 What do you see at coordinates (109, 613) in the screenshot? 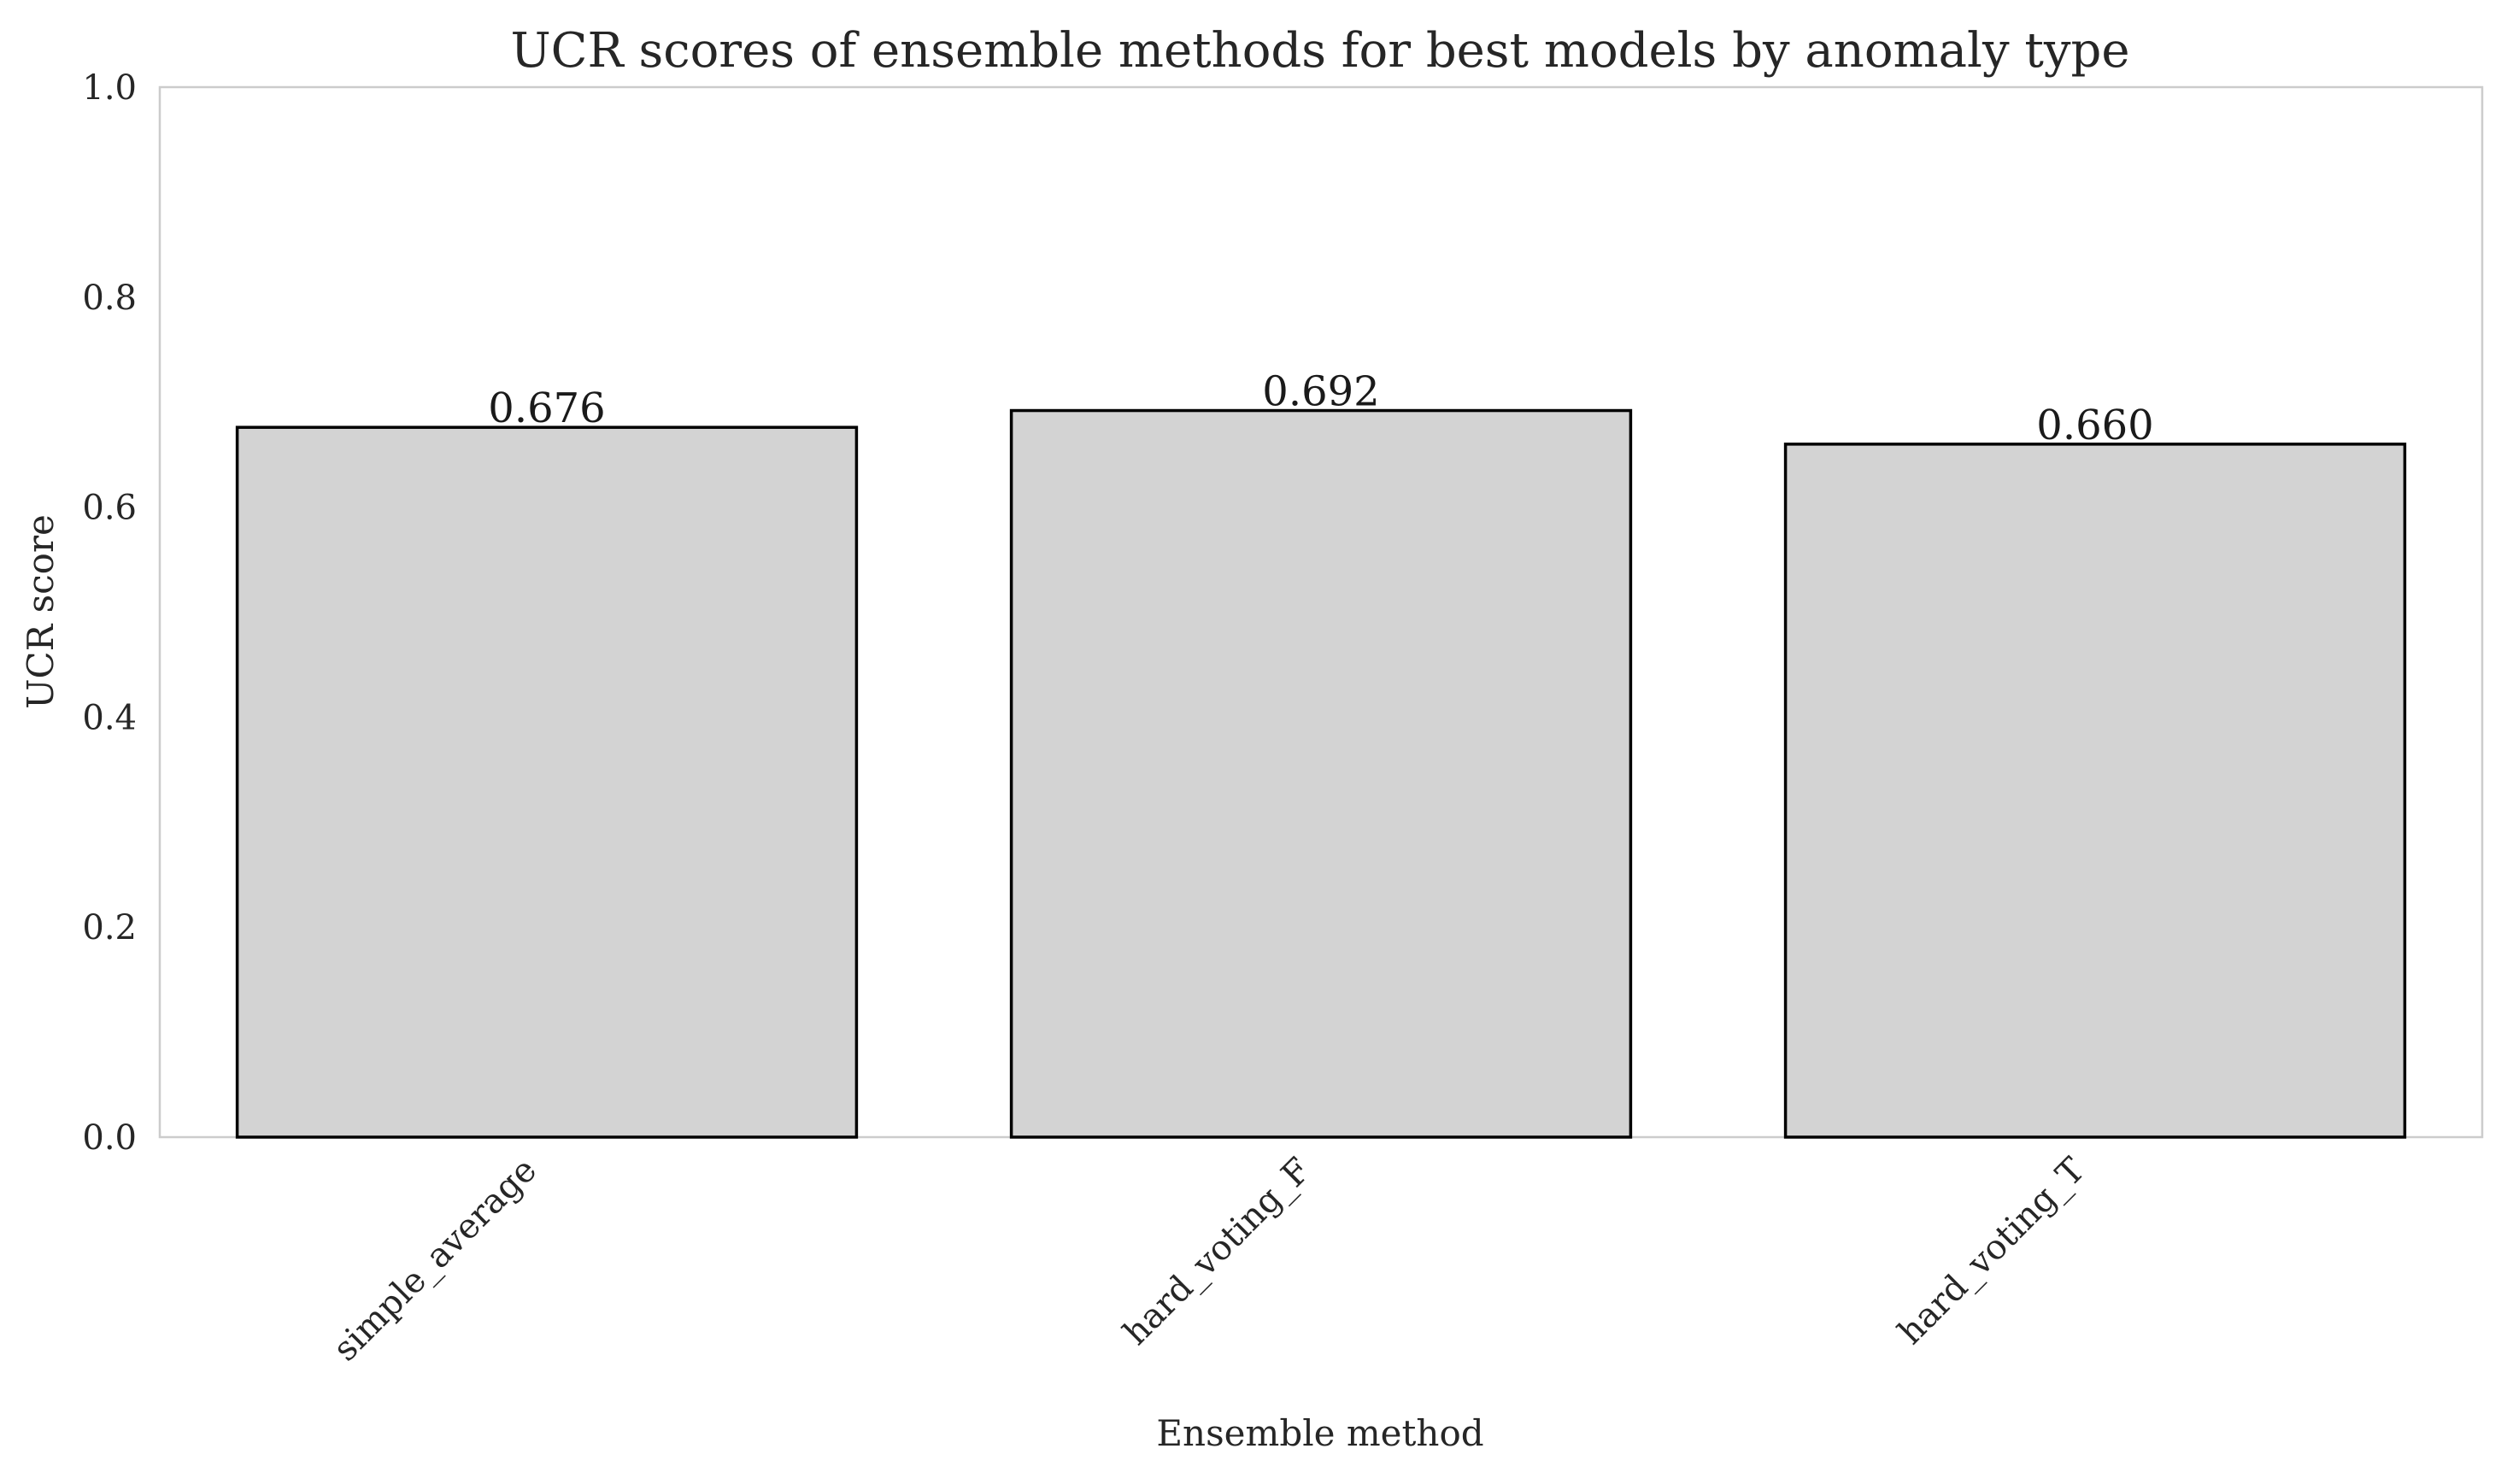
I see `y-axis-ticks: 0.0 0.2 0.4 0.6 0.8 1.0` at bounding box center [109, 613].